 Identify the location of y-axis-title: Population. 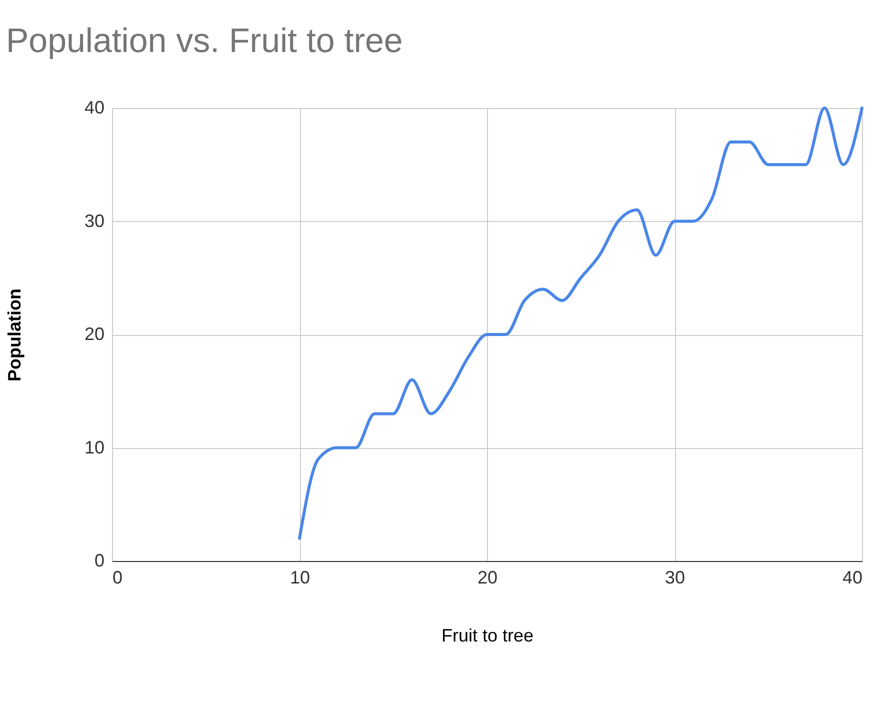
(14, 335).